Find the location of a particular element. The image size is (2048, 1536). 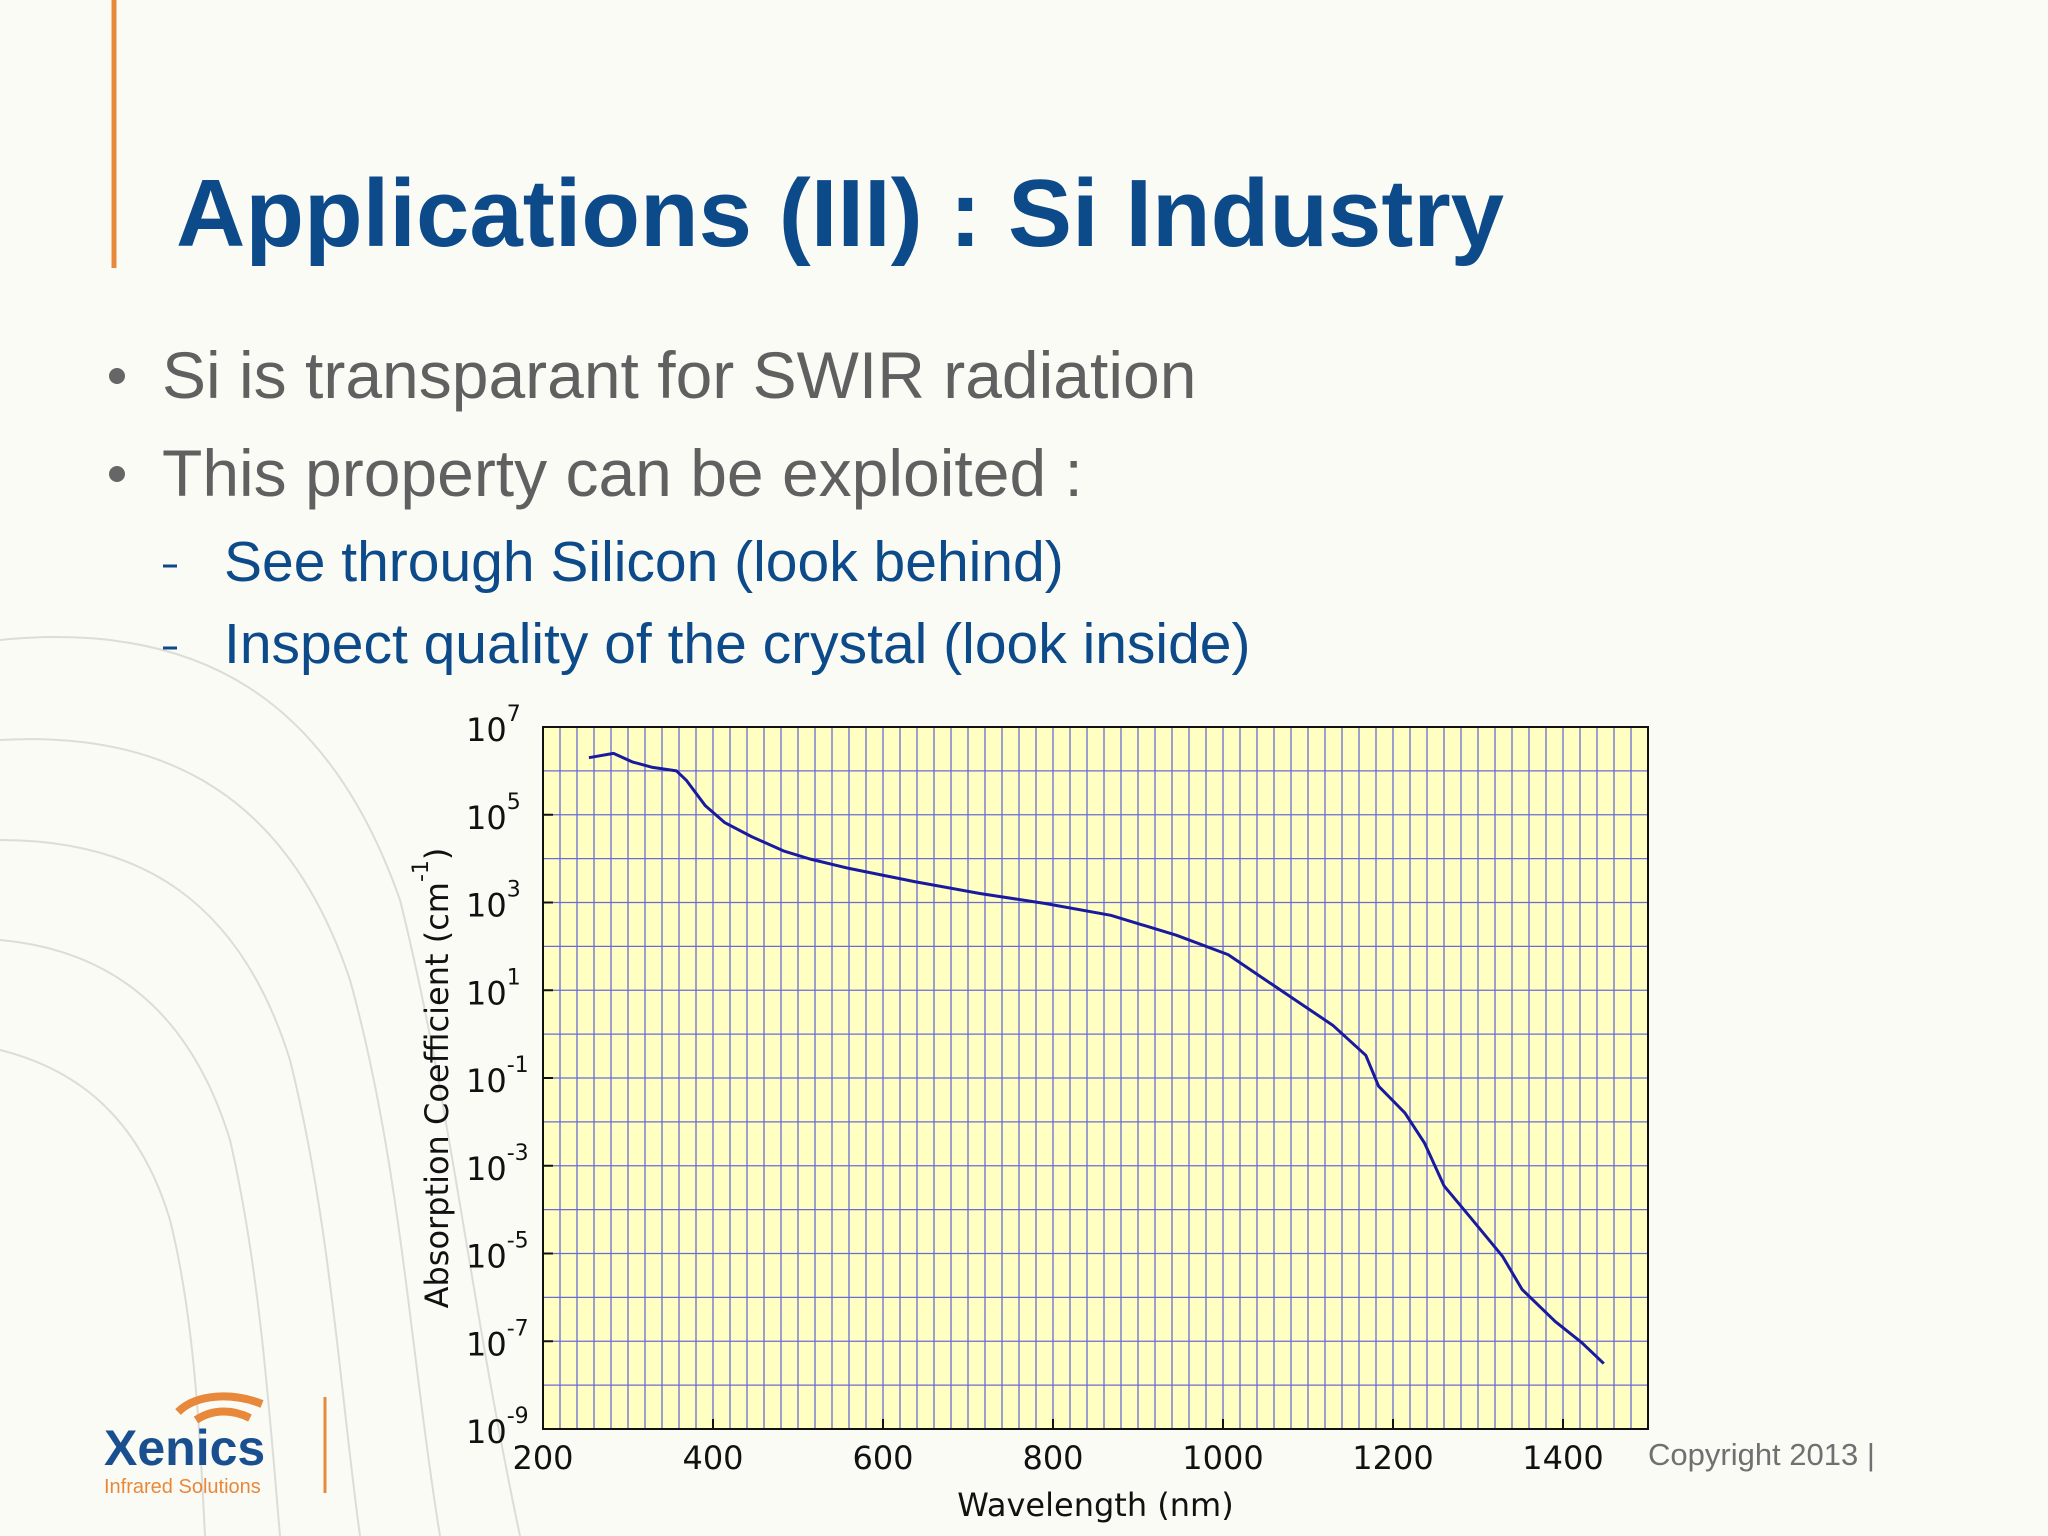

x-tick-label: 200 is located at coordinates (542, 1458).